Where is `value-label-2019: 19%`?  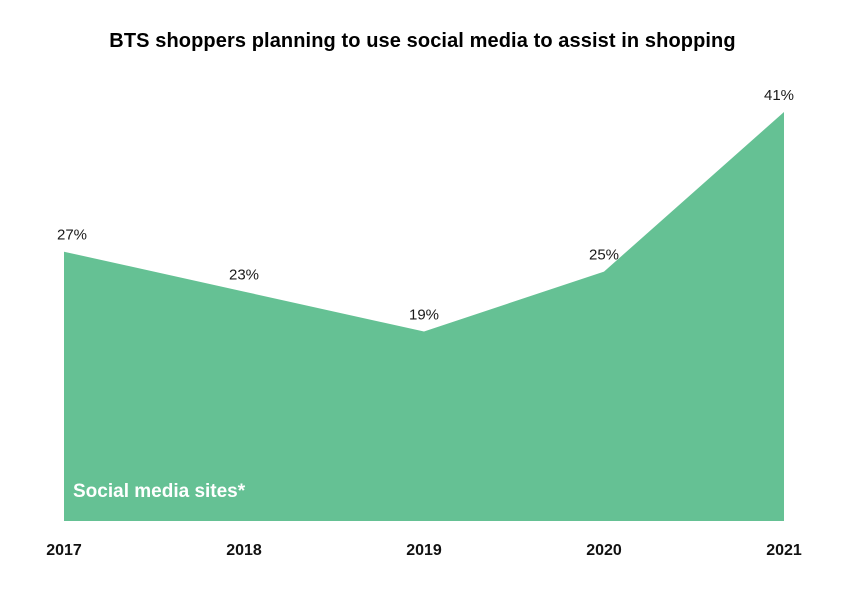
value-label-2019: 19% is located at coordinates (424, 315).